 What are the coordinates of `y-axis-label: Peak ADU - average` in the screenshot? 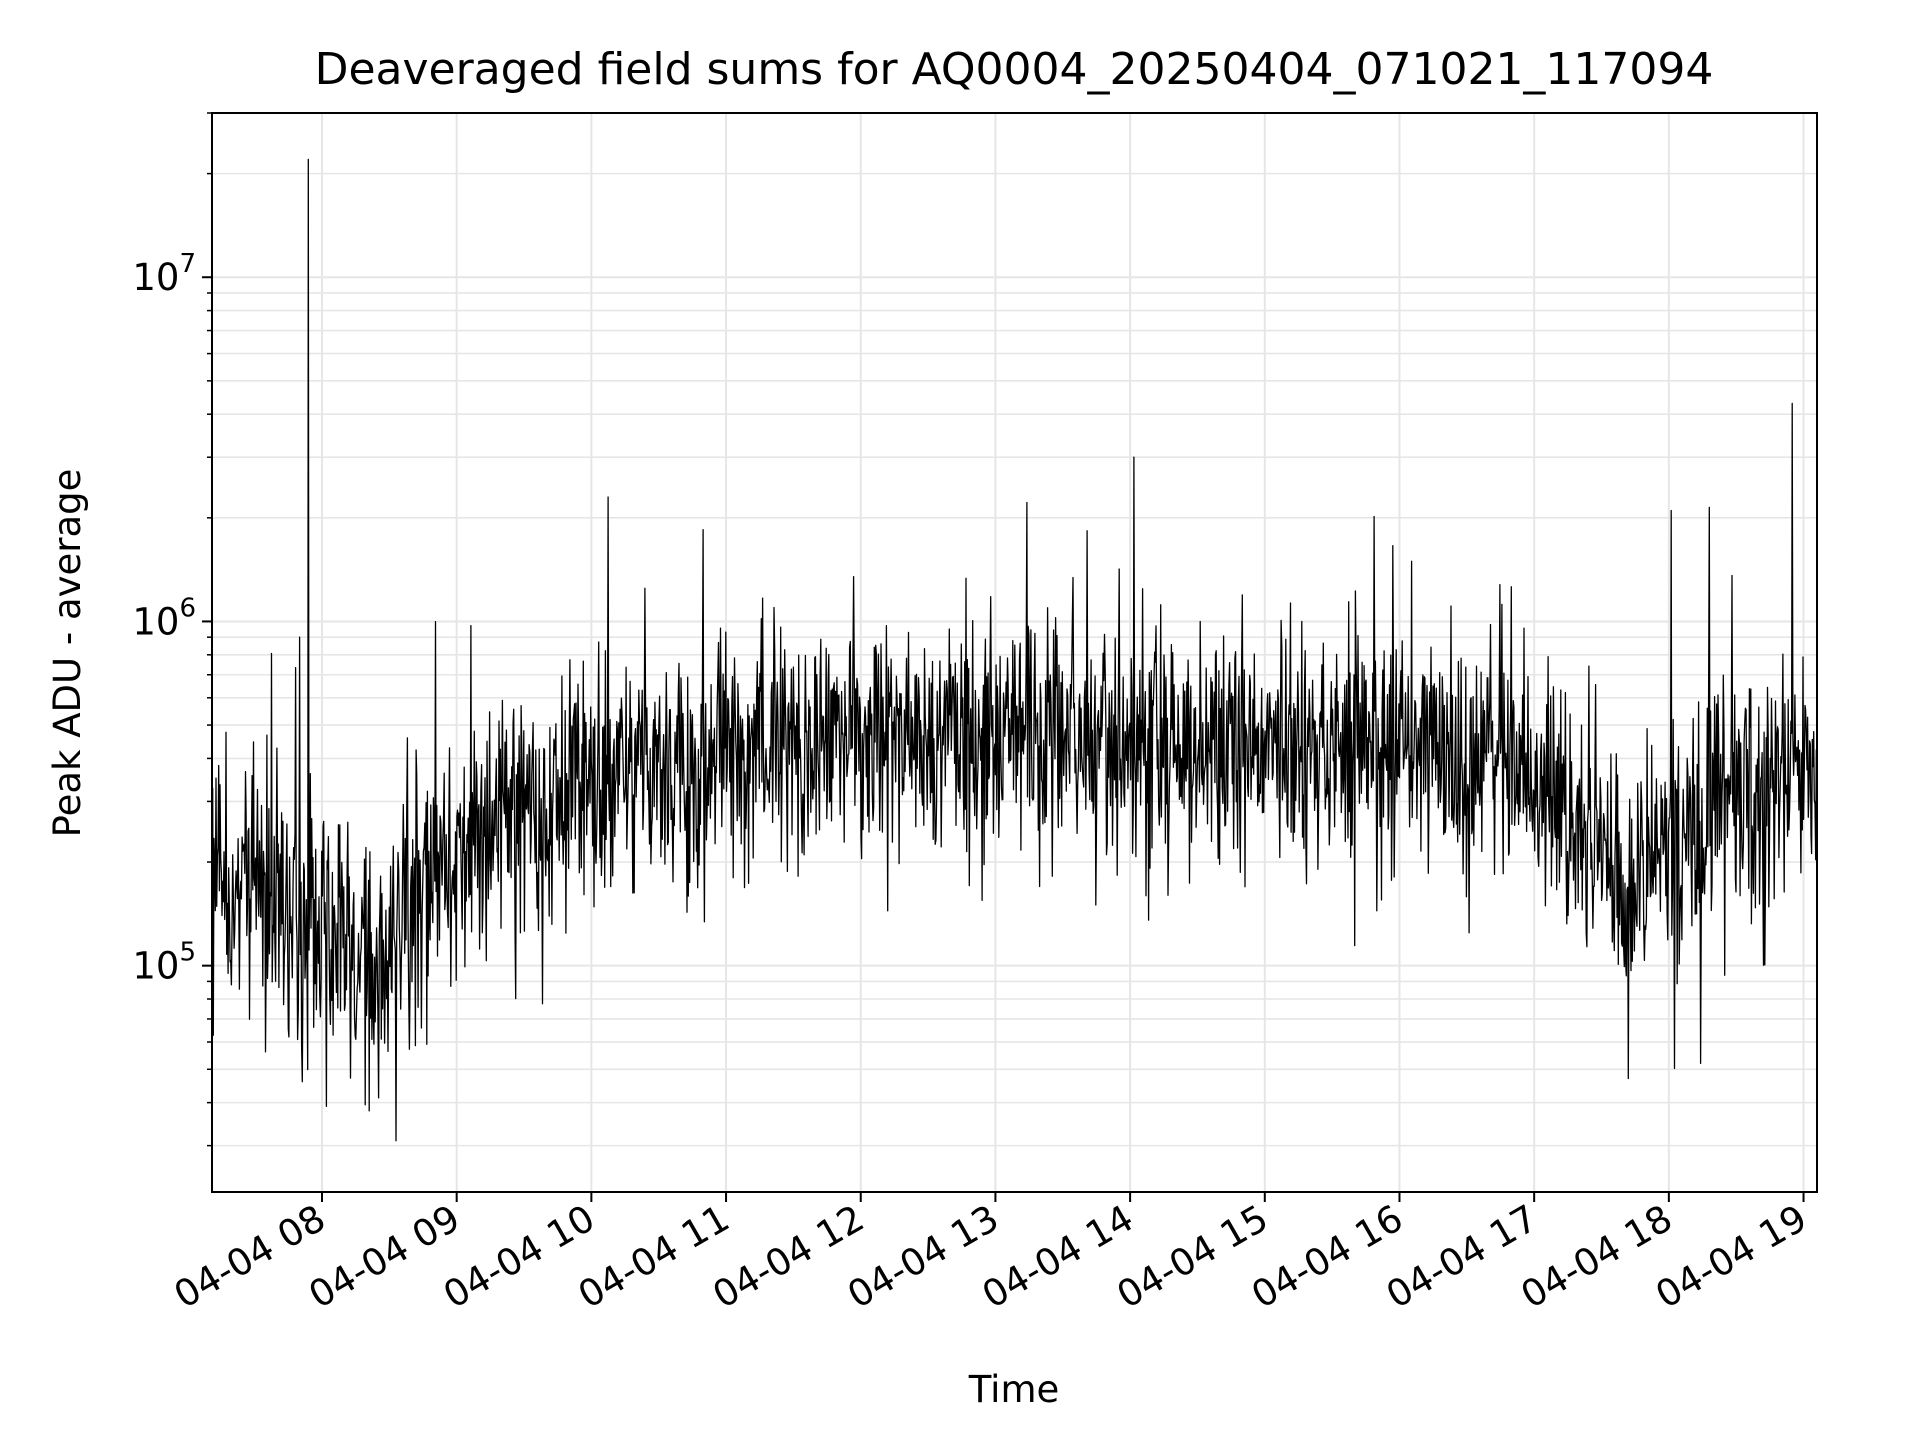 It's located at (67, 653).